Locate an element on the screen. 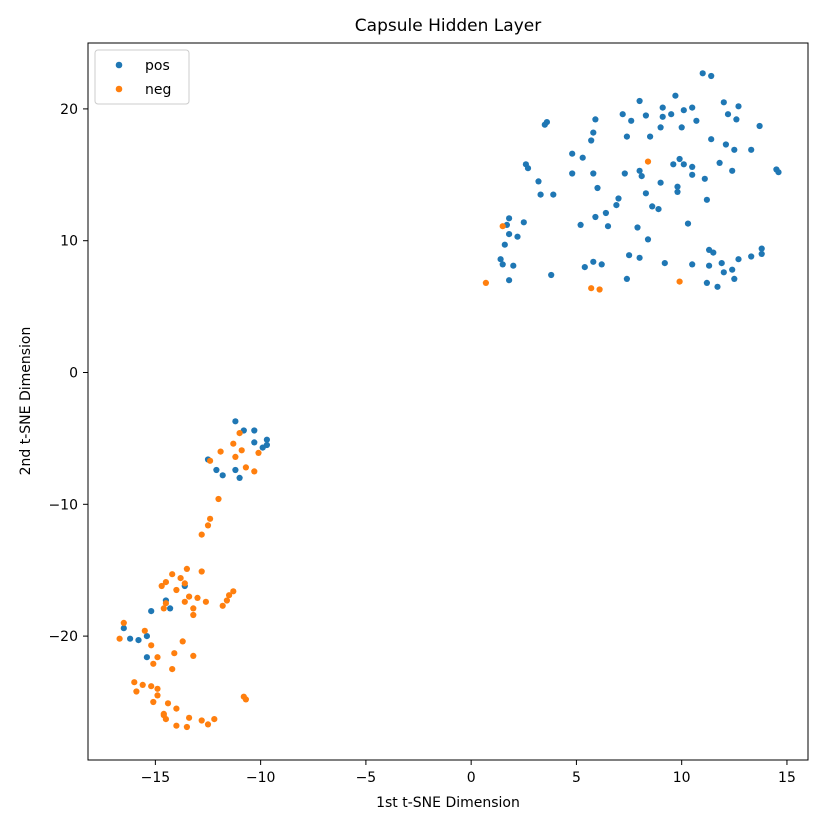 The height and width of the screenshot is (830, 830). x-tick-label: 0 is located at coordinates (471, 778).